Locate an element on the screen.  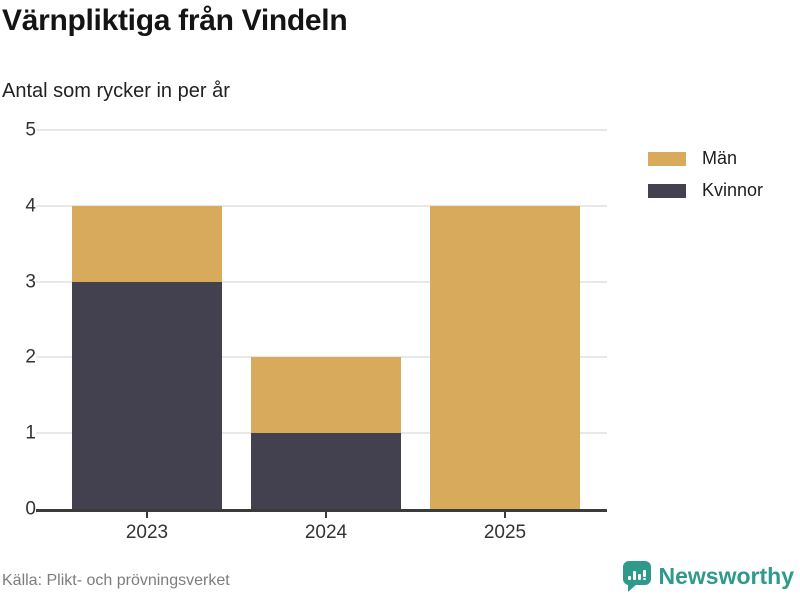
bar-2023 is located at coordinates (147, 357).